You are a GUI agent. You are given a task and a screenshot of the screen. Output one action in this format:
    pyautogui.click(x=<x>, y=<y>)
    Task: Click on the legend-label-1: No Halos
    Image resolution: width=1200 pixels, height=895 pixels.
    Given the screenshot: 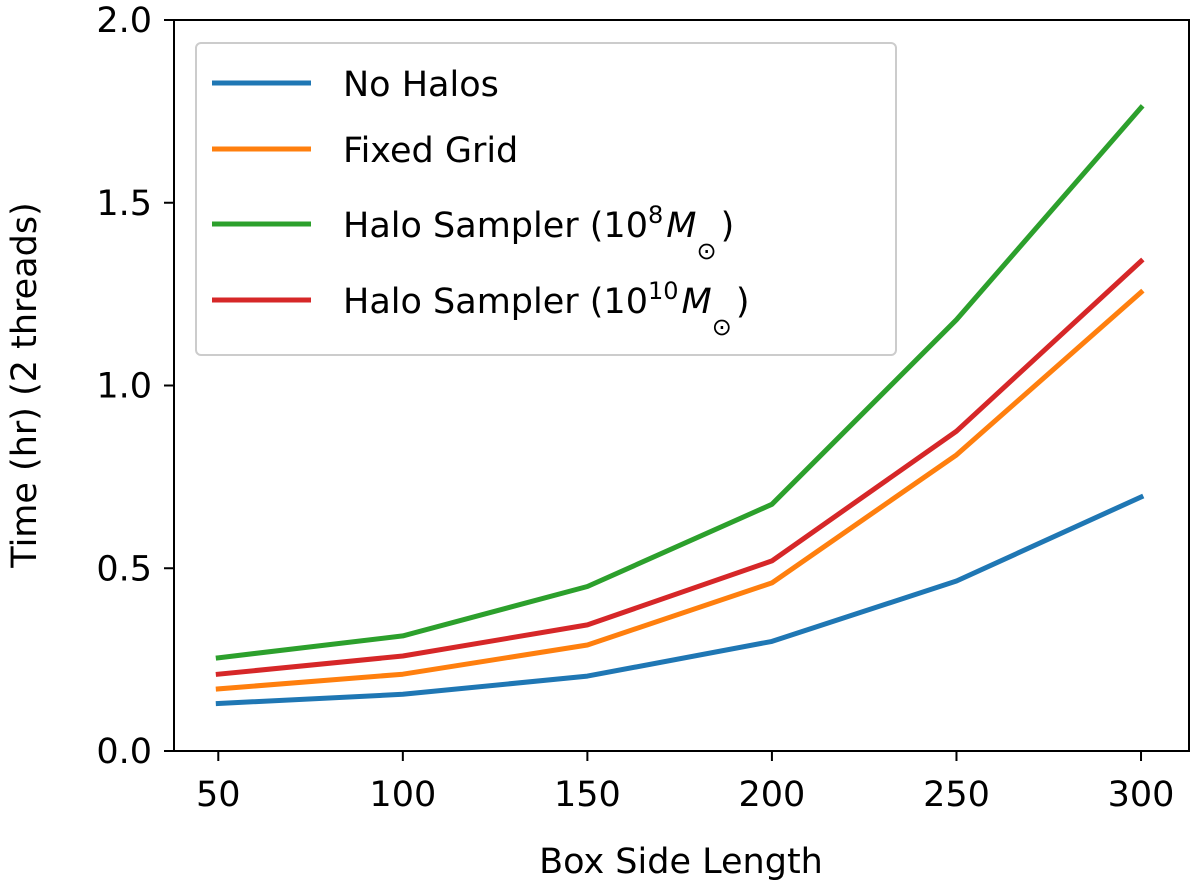 What is the action you would take?
    pyautogui.click(x=421, y=85)
    